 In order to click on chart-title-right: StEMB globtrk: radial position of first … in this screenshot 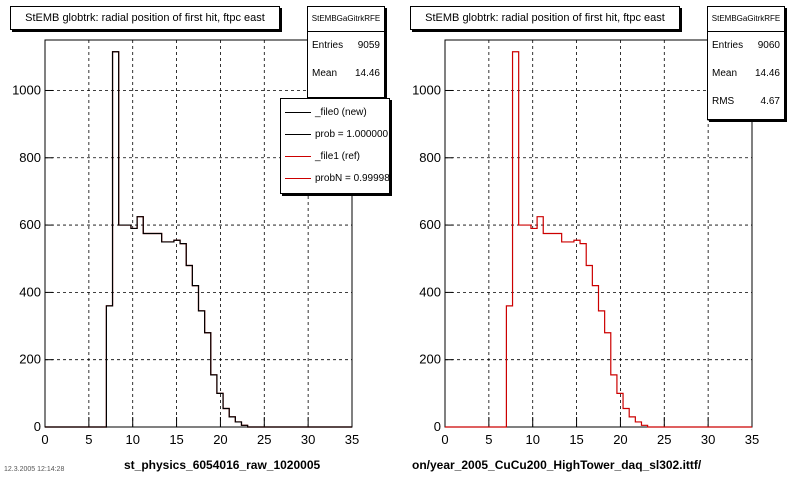, I will do `click(545, 18)`.